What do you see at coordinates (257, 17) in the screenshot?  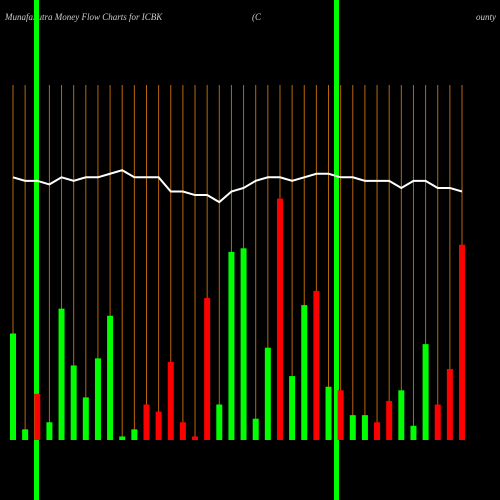 I see `chart-subtitle: (C` at bounding box center [257, 17].